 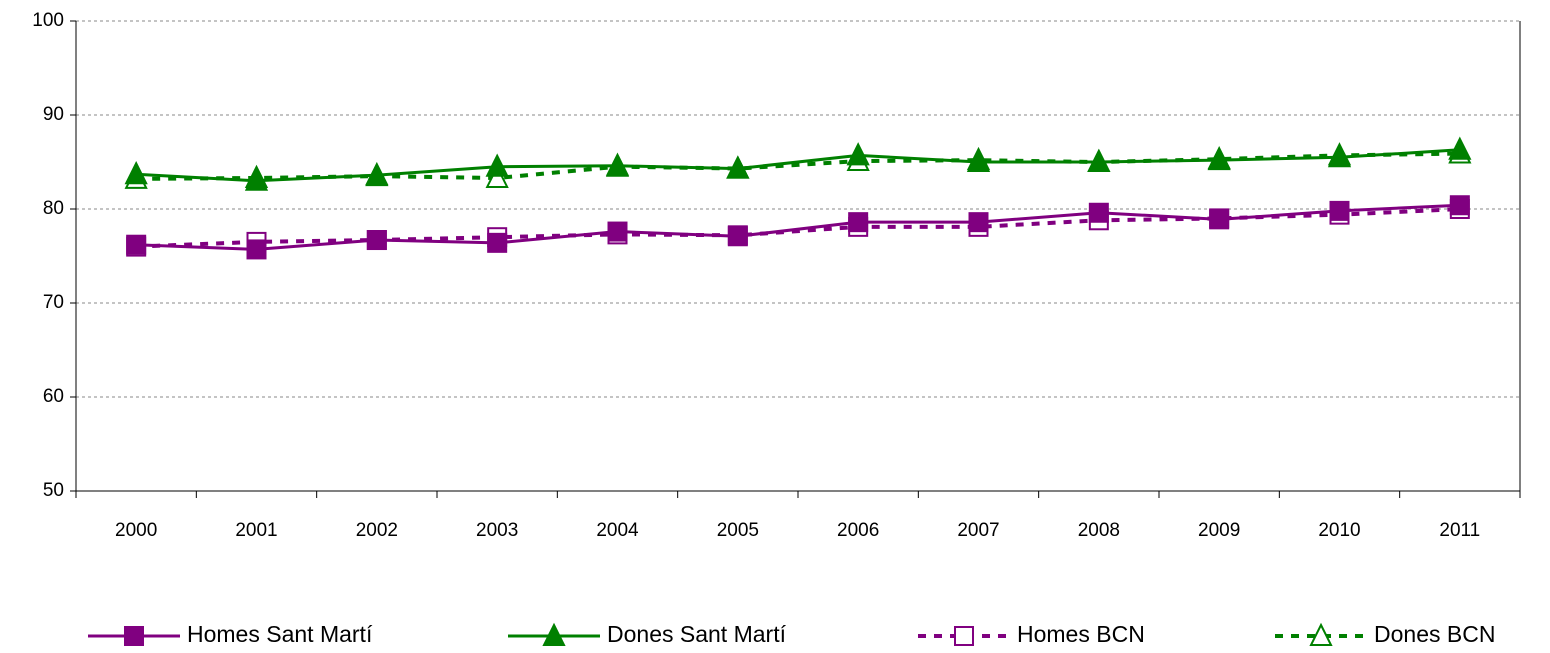 What do you see at coordinates (497, 530) in the screenshot?
I see `x-tick-label: 2003` at bounding box center [497, 530].